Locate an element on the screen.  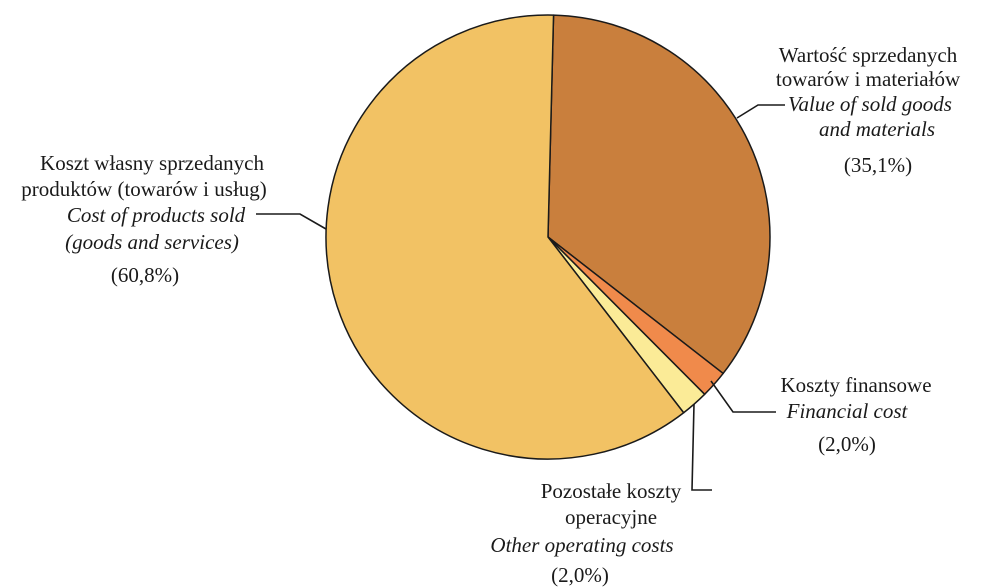
label-financial-cost: Koszty finansowe Financial cost (2,0%) is located at coordinates (855, 414).